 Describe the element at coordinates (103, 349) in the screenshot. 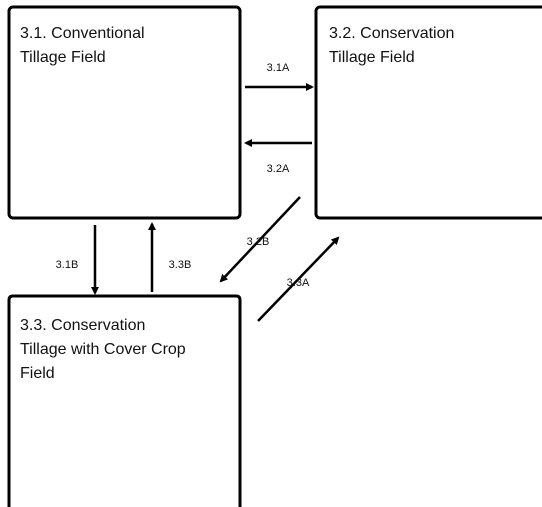

I see `node-label: Tillage with Cover Crop` at that location.